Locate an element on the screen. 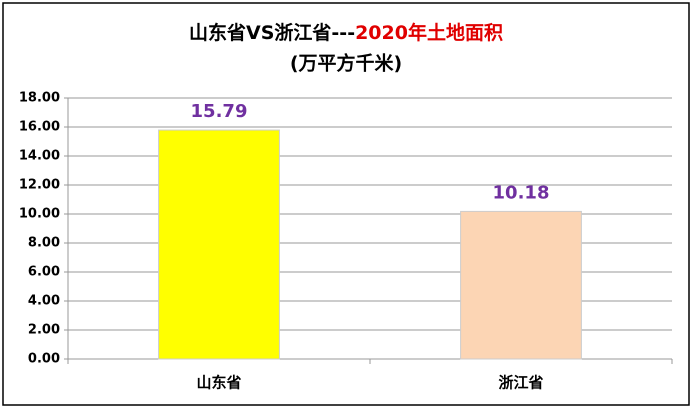 The width and height of the screenshot is (694, 411). y-tick-label: 16.00 is located at coordinates (39, 127).